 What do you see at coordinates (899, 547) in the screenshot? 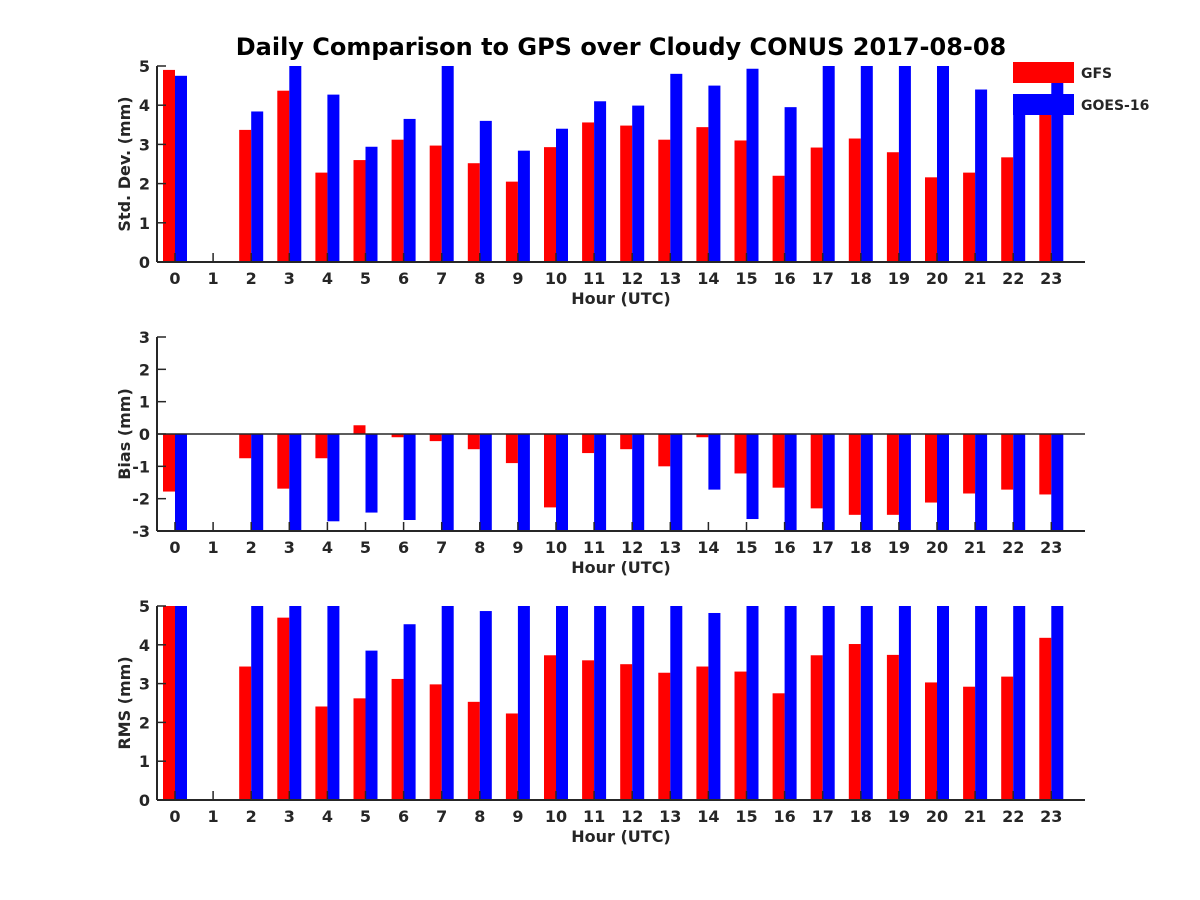
I see `x-tick-label: 19` at bounding box center [899, 547].